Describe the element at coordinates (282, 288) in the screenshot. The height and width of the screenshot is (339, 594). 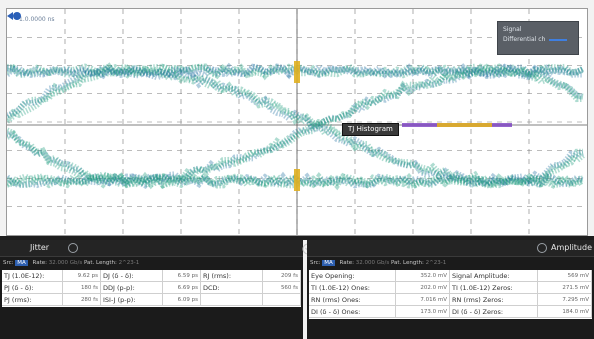
I see `metric-value: 560 fs` at that location.